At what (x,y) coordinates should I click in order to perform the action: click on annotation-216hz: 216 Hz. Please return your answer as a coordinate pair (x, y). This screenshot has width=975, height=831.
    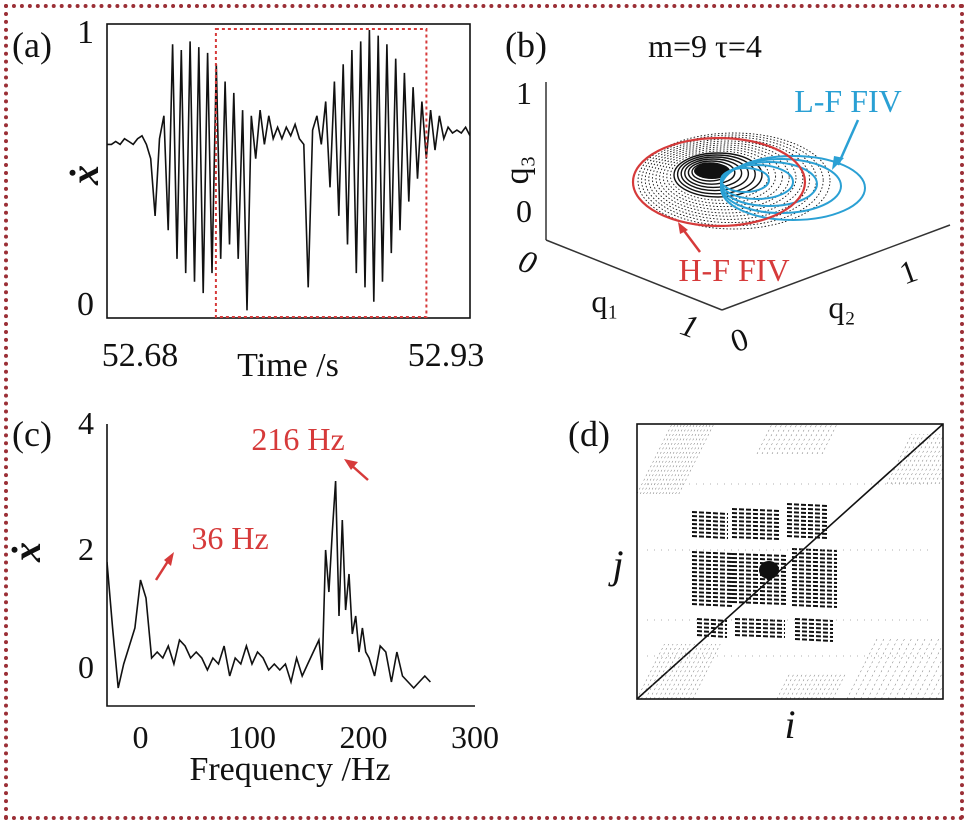
    Looking at the image, I should click on (297, 439).